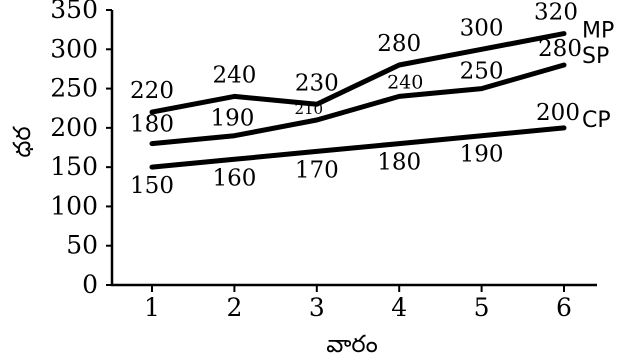 Image resolution: width=644 pixels, height=360 pixels. I want to click on series-line-cp, so click(358, 147).